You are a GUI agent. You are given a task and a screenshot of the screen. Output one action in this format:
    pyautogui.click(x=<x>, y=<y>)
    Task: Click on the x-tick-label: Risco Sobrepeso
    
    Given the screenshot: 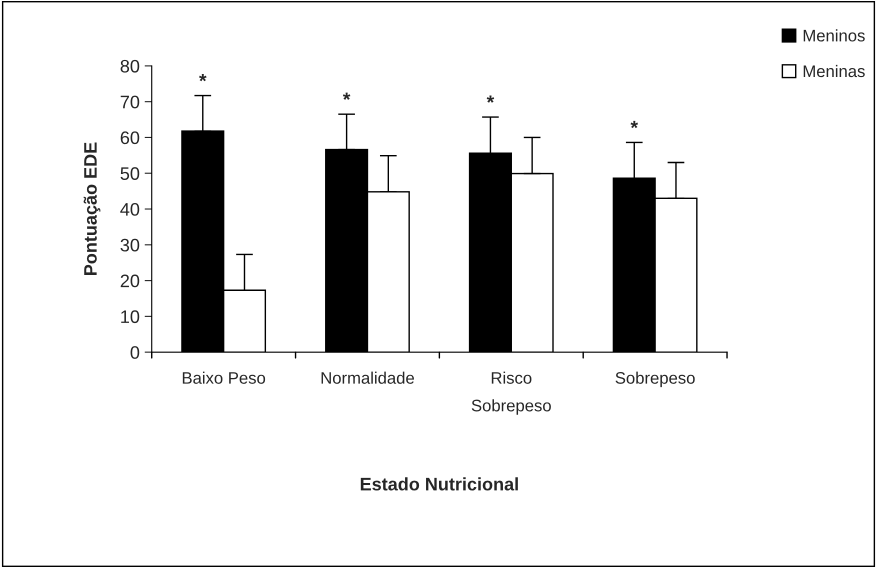 What is the action you would take?
    pyautogui.click(x=511, y=393)
    